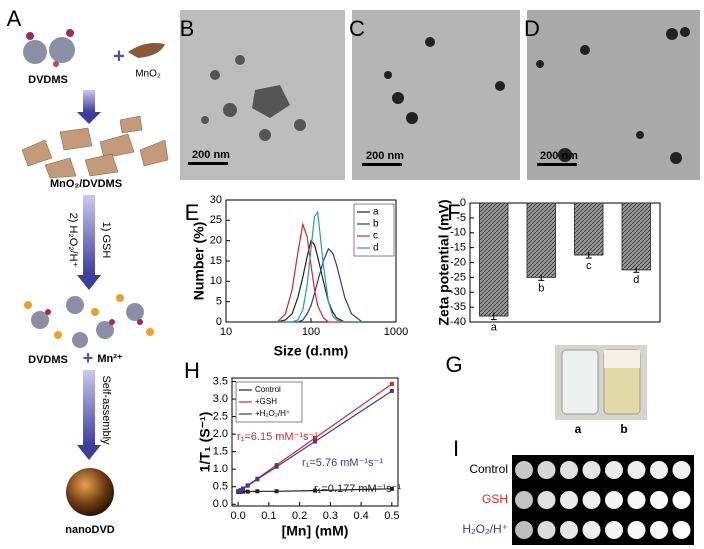 This screenshot has height=549, width=704. I want to click on x-axis-title: [Mn] (mM), so click(315, 531).